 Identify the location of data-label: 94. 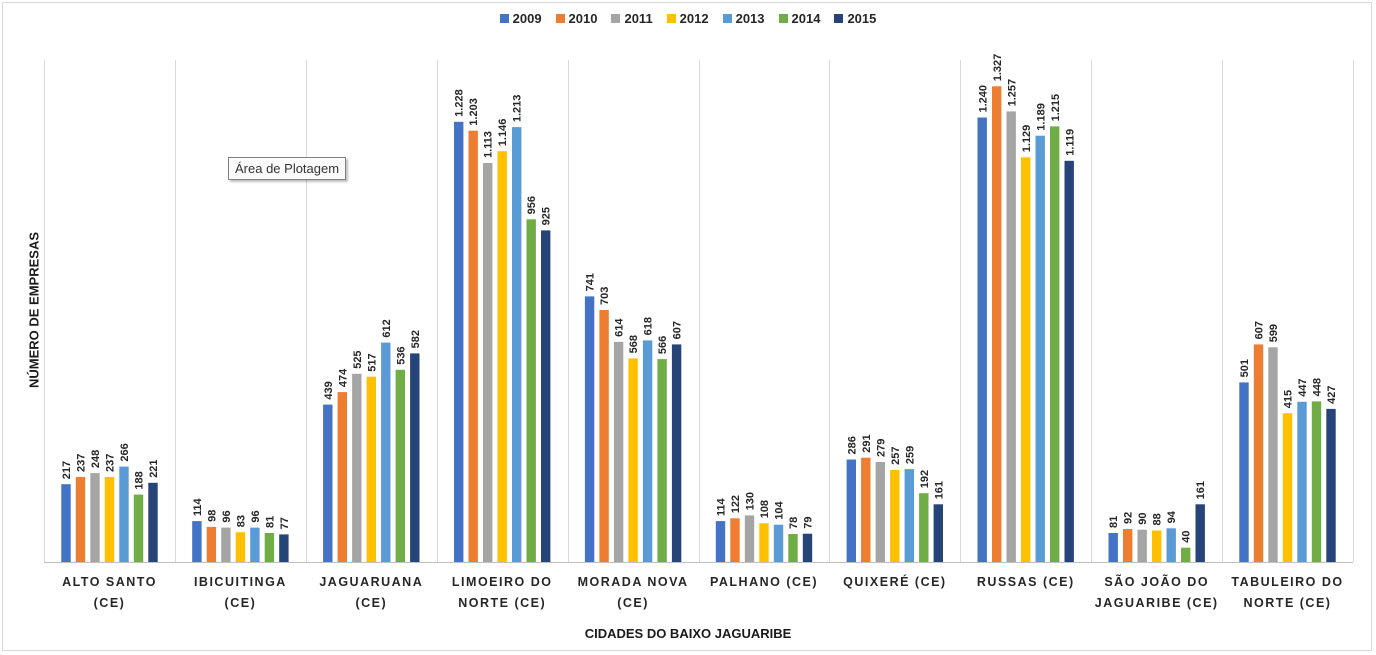
(1172, 516).